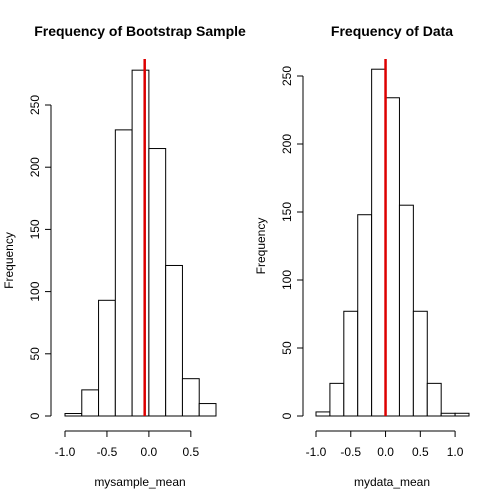  I want to click on chart-title: Frequency of Data, so click(392, 31).